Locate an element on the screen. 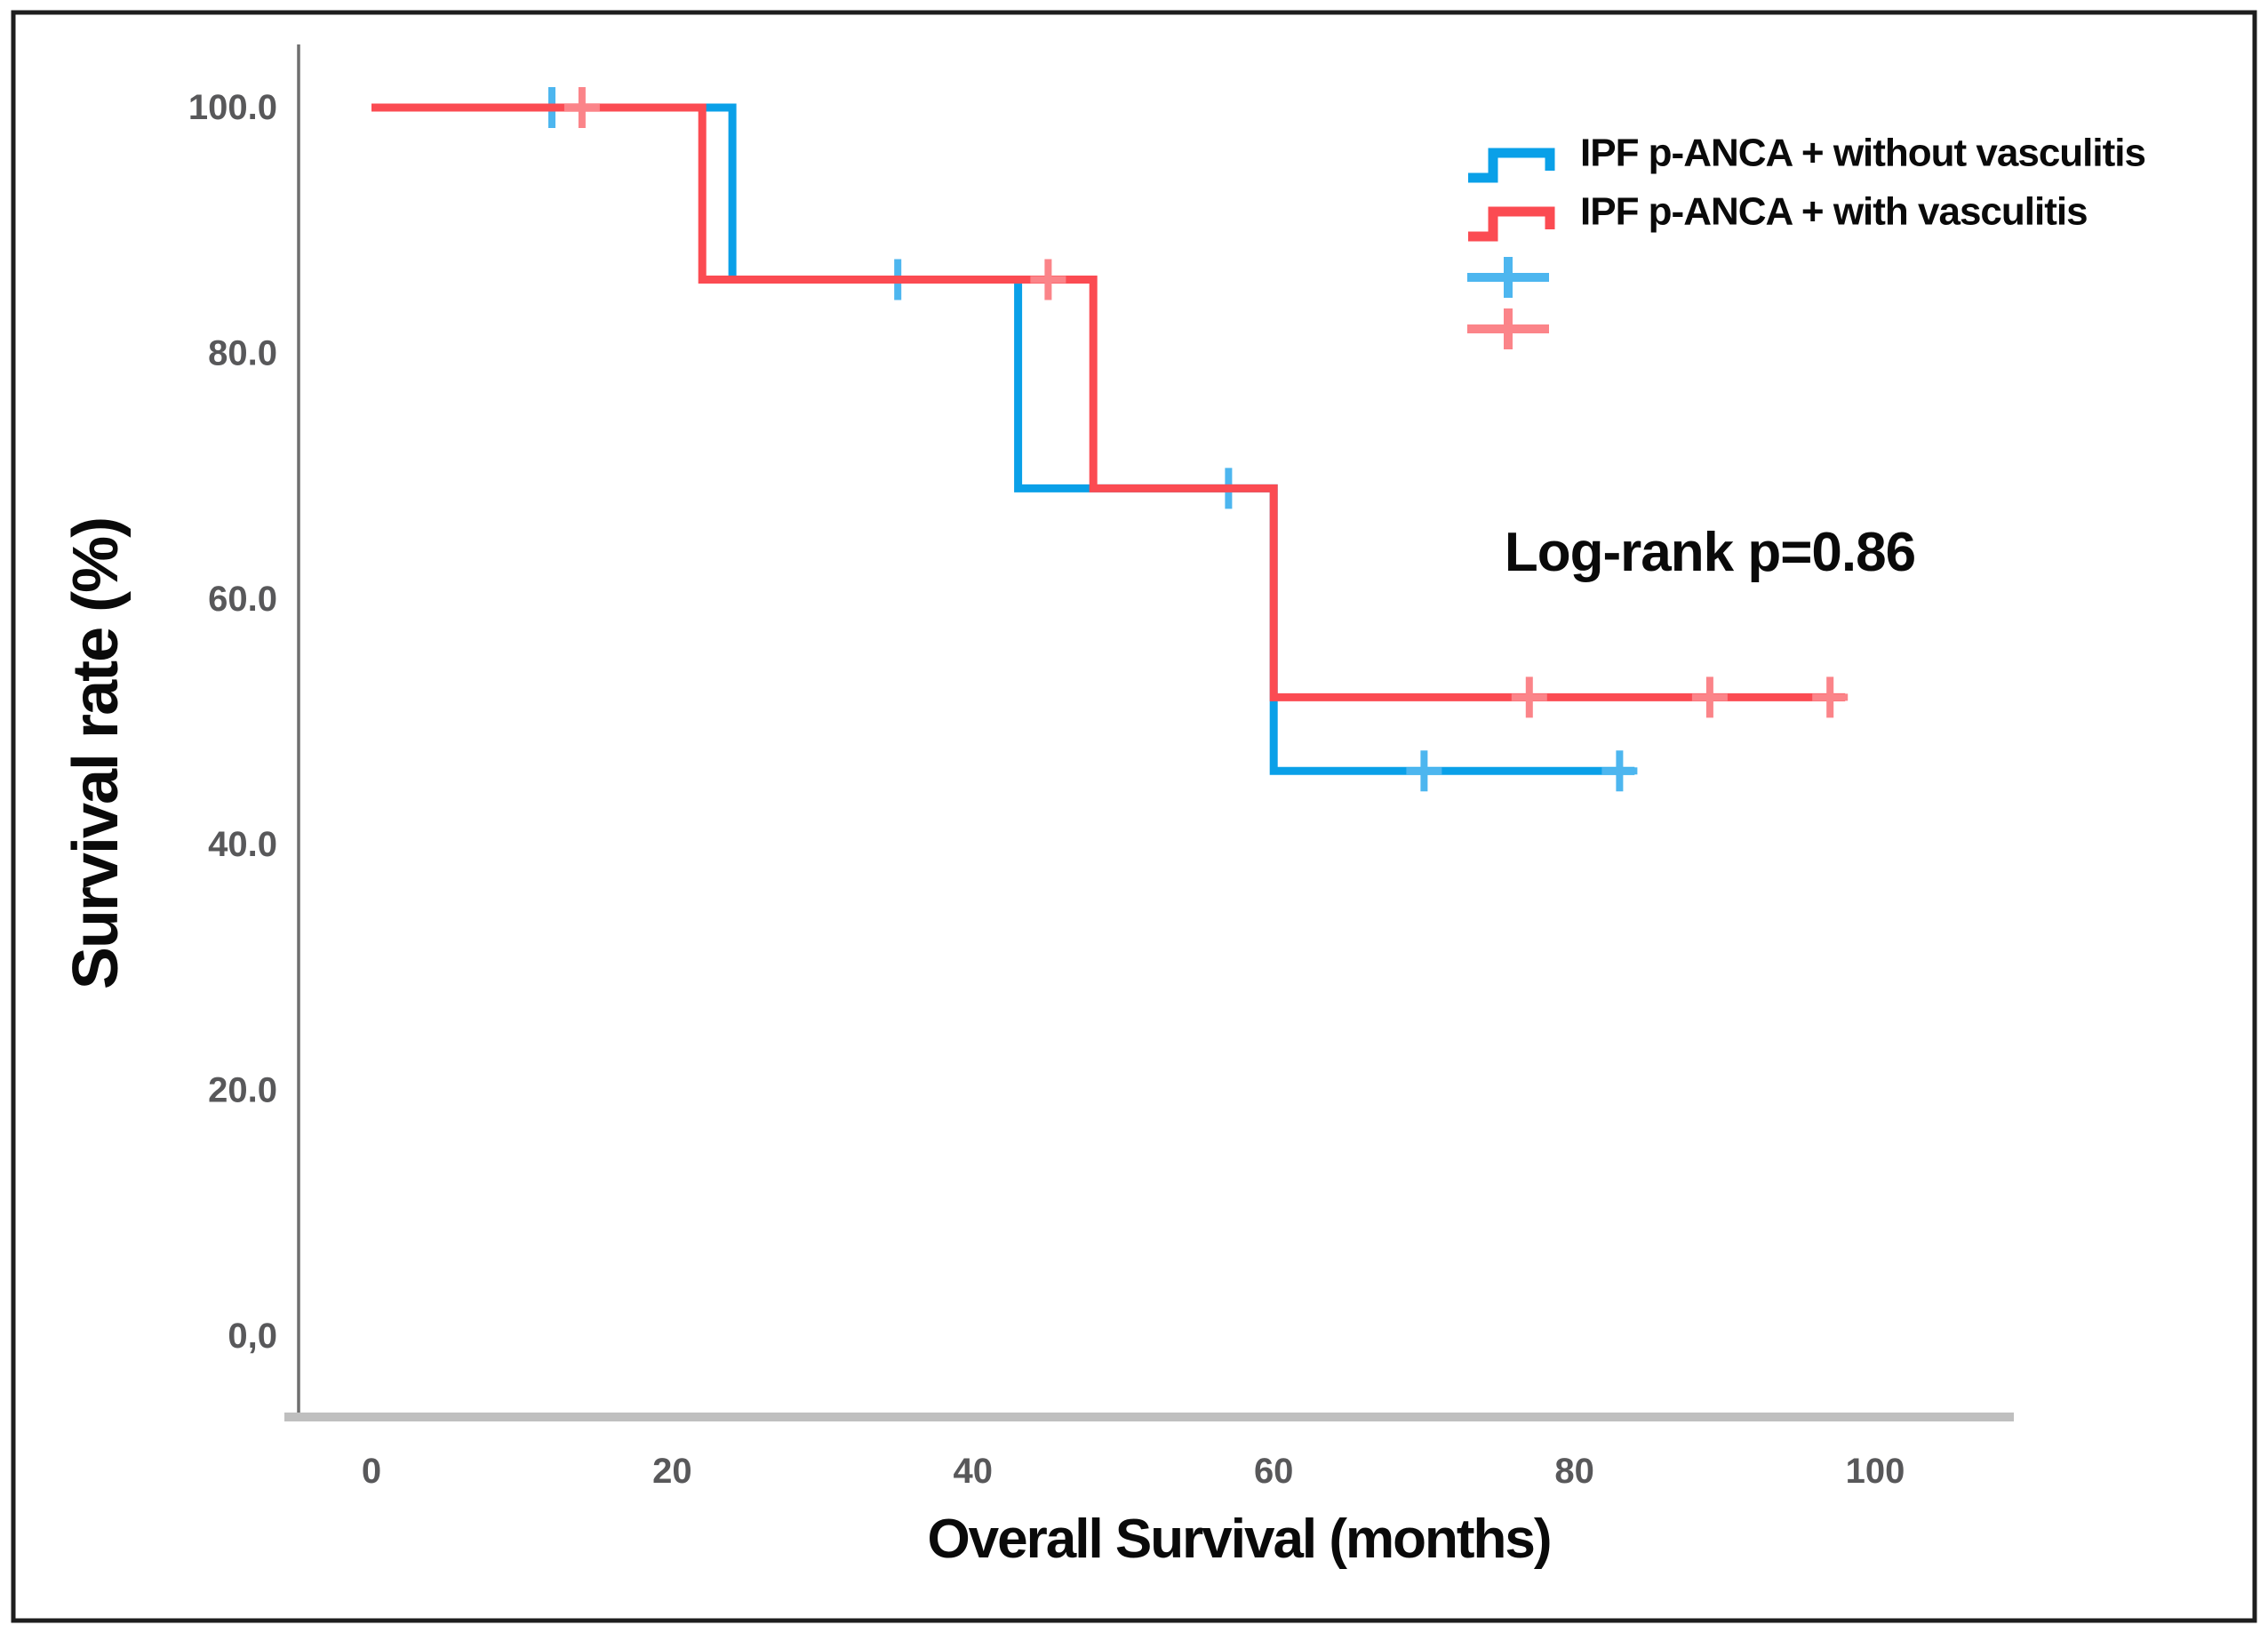 This screenshot has height=1633, width=2268. x-tick-label: 100 is located at coordinates (1876, 1471).